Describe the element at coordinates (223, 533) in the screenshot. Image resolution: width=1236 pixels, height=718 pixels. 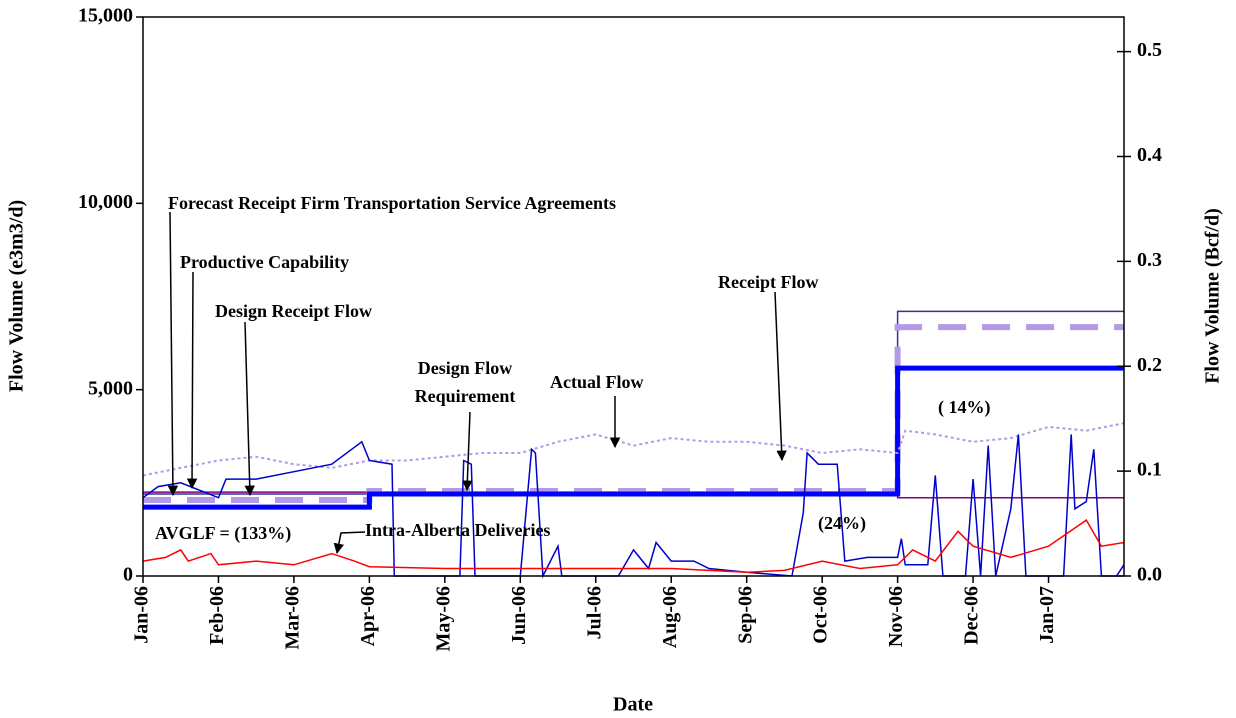
I see `annotation: AVGLF = (133%)` at that location.